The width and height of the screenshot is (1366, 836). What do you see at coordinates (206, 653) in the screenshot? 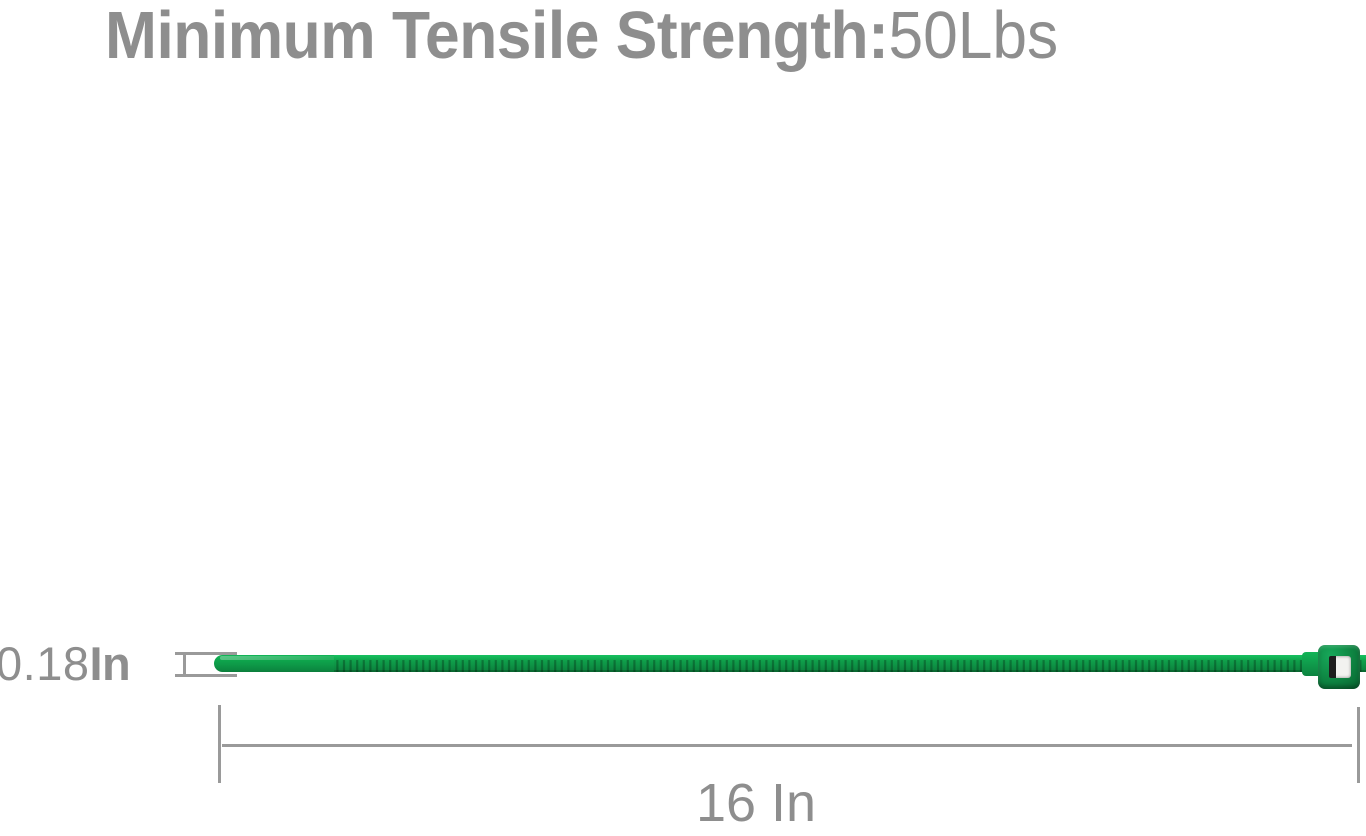
I see `width-bracket-top-line` at bounding box center [206, 653].